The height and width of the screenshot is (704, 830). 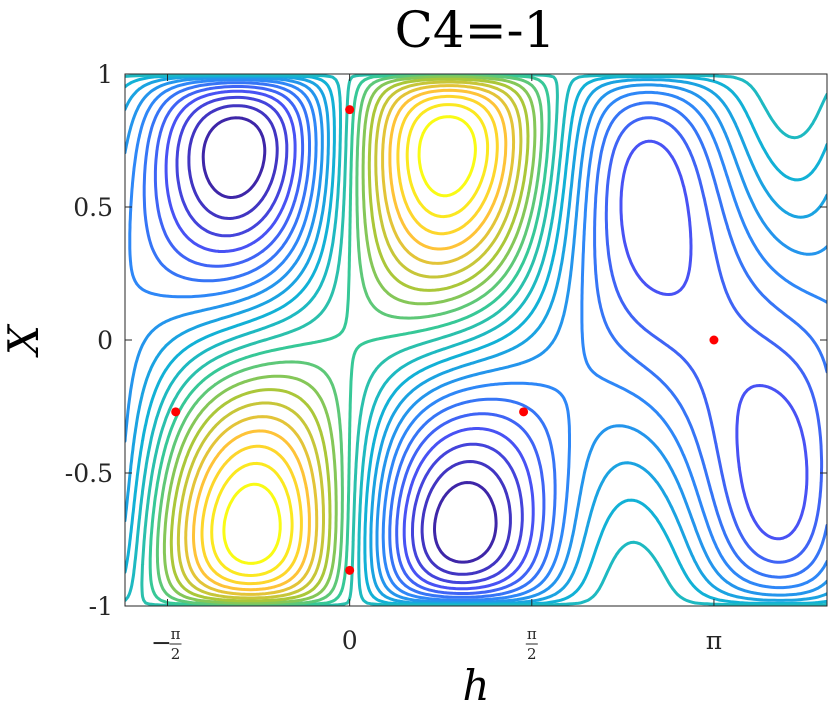 I want to click on x-tick-label: π, so click(x=714, y=640).